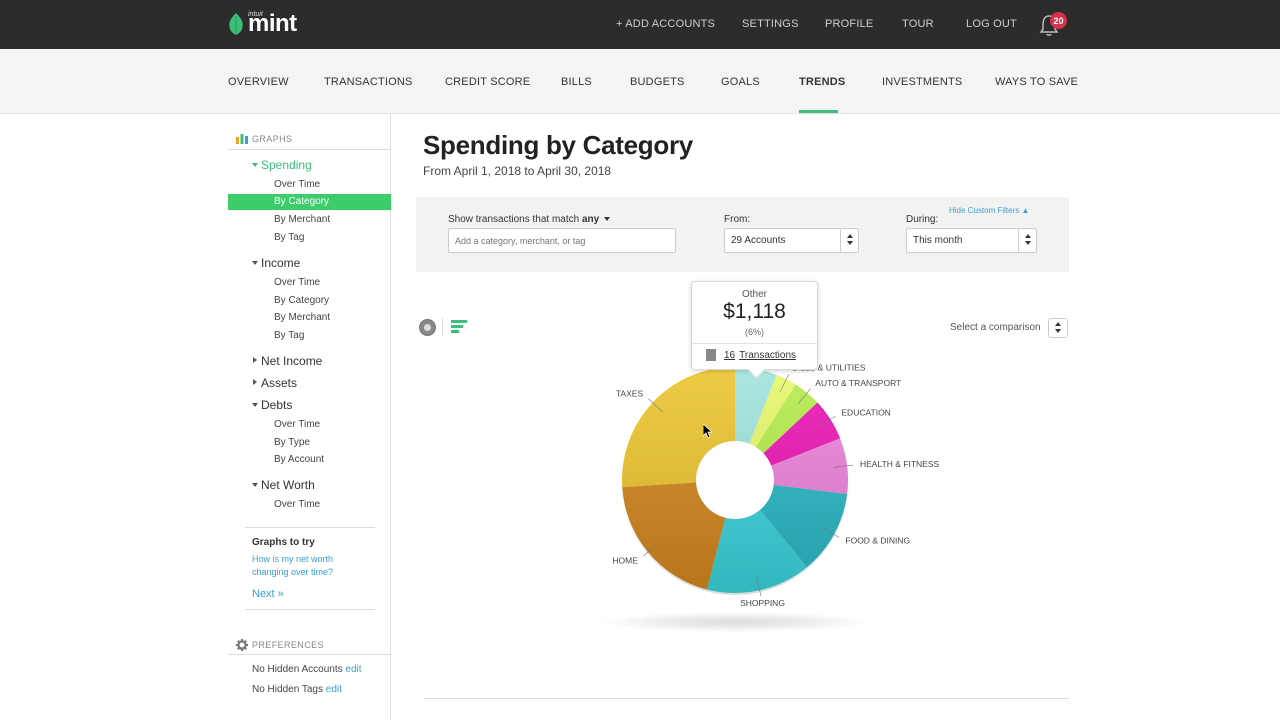 This screenshot has width=1280, height=720. I want to click on nav-goals: GOALS, so click(740, 82).